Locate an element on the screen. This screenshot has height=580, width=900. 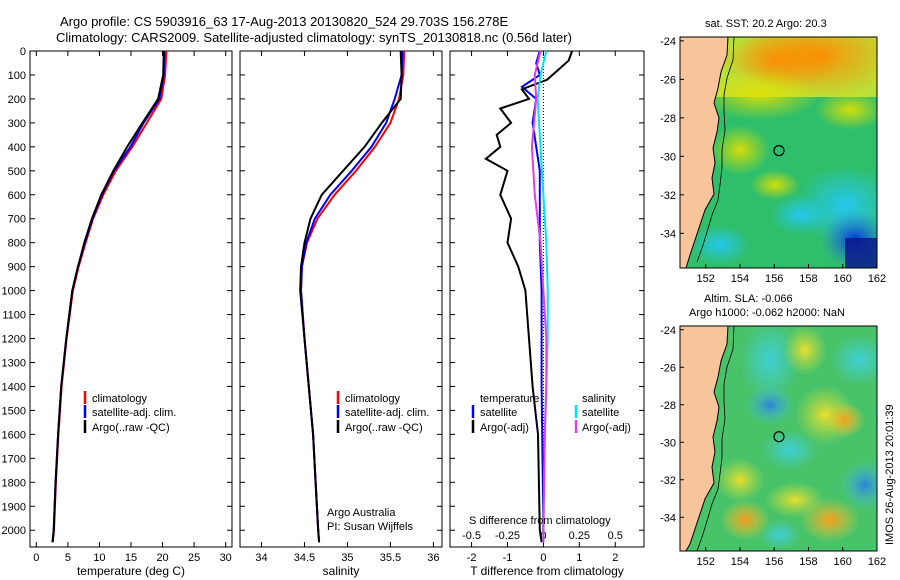
x-tick-label: -1 is located at coordinates (508, 558).